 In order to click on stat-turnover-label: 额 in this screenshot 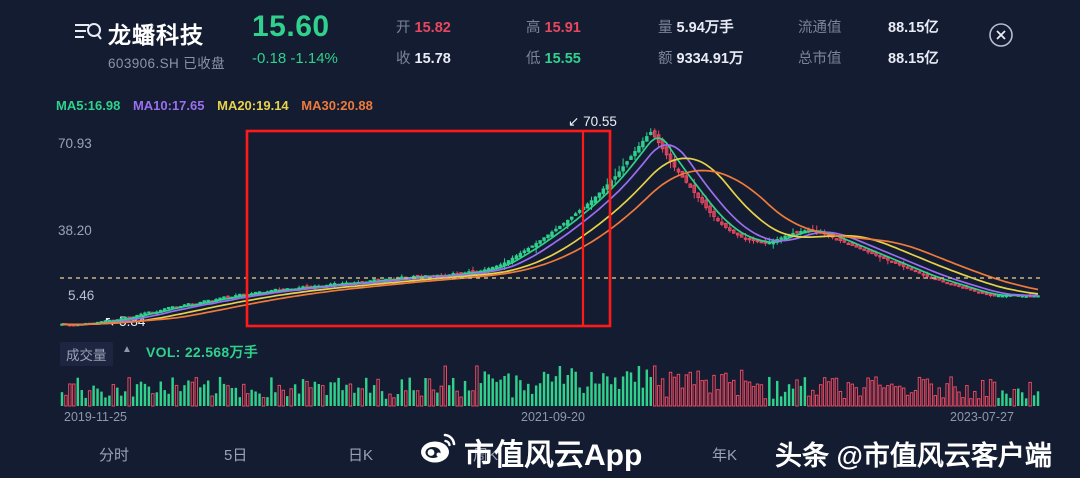, I will do `click(665, 59)`.